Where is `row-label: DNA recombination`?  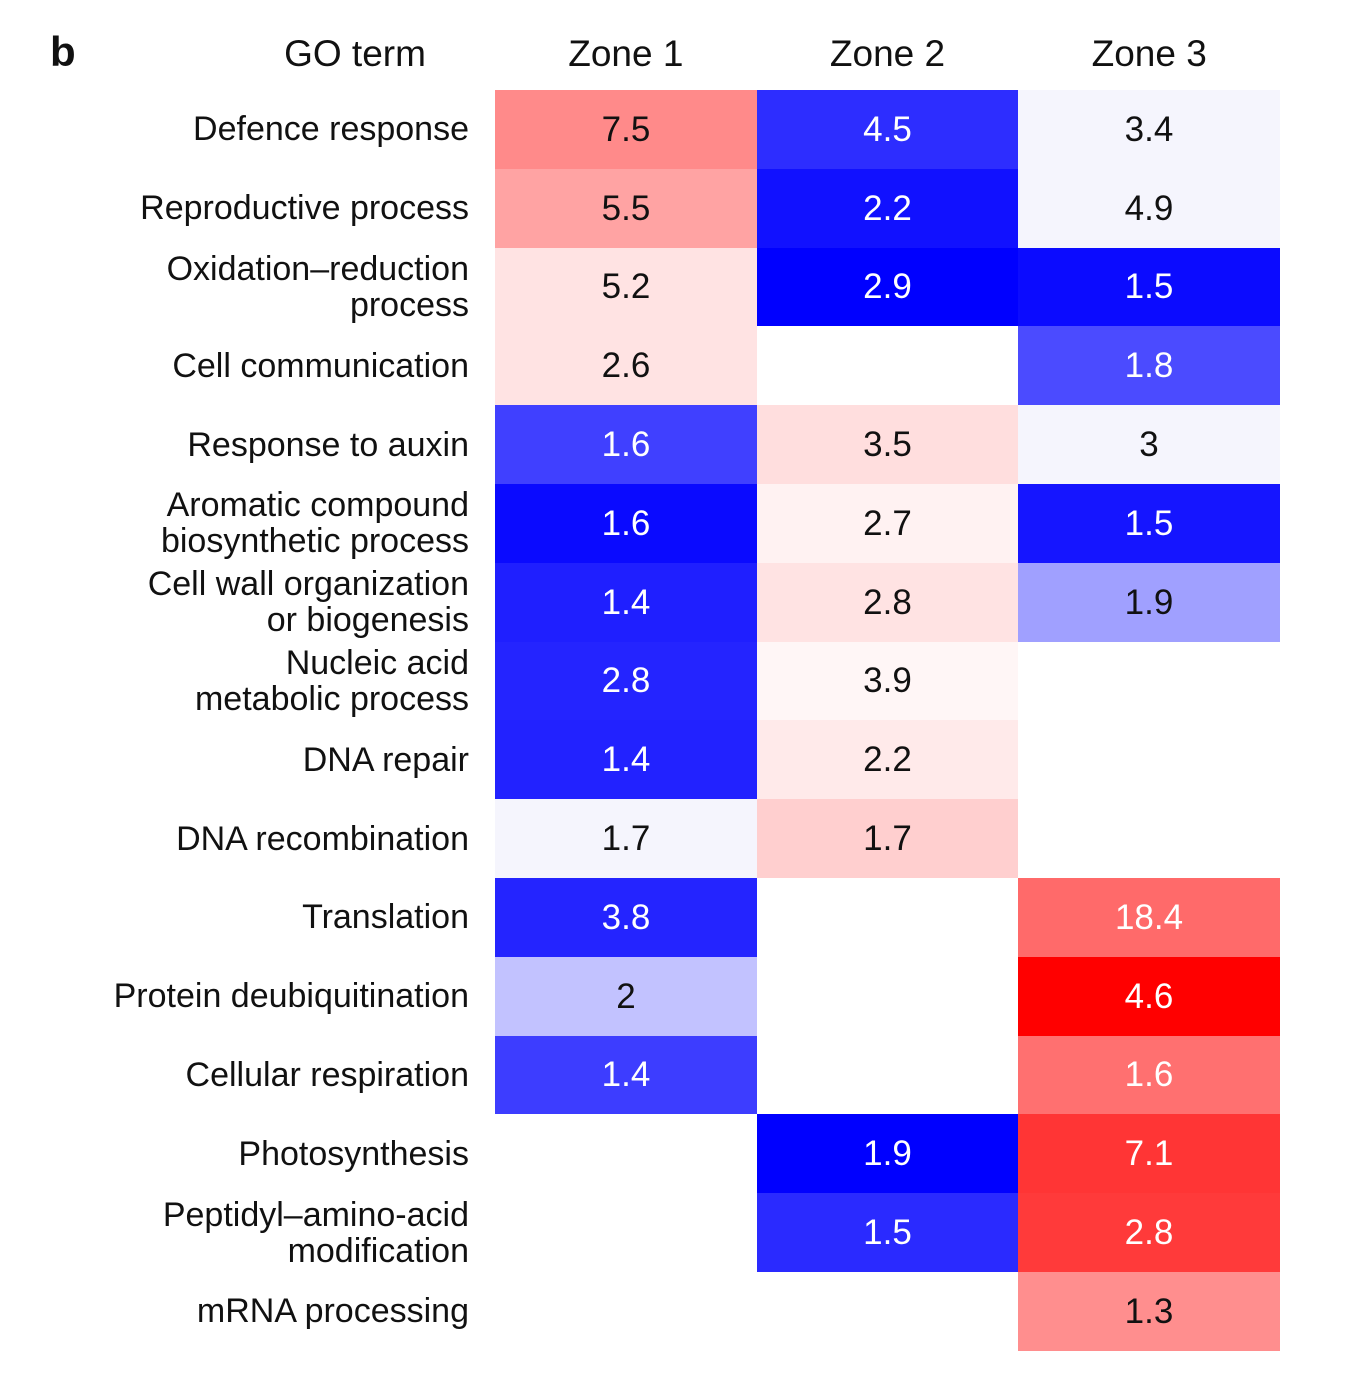 row-label: DNA recombination is located at coordinates (322, 838).